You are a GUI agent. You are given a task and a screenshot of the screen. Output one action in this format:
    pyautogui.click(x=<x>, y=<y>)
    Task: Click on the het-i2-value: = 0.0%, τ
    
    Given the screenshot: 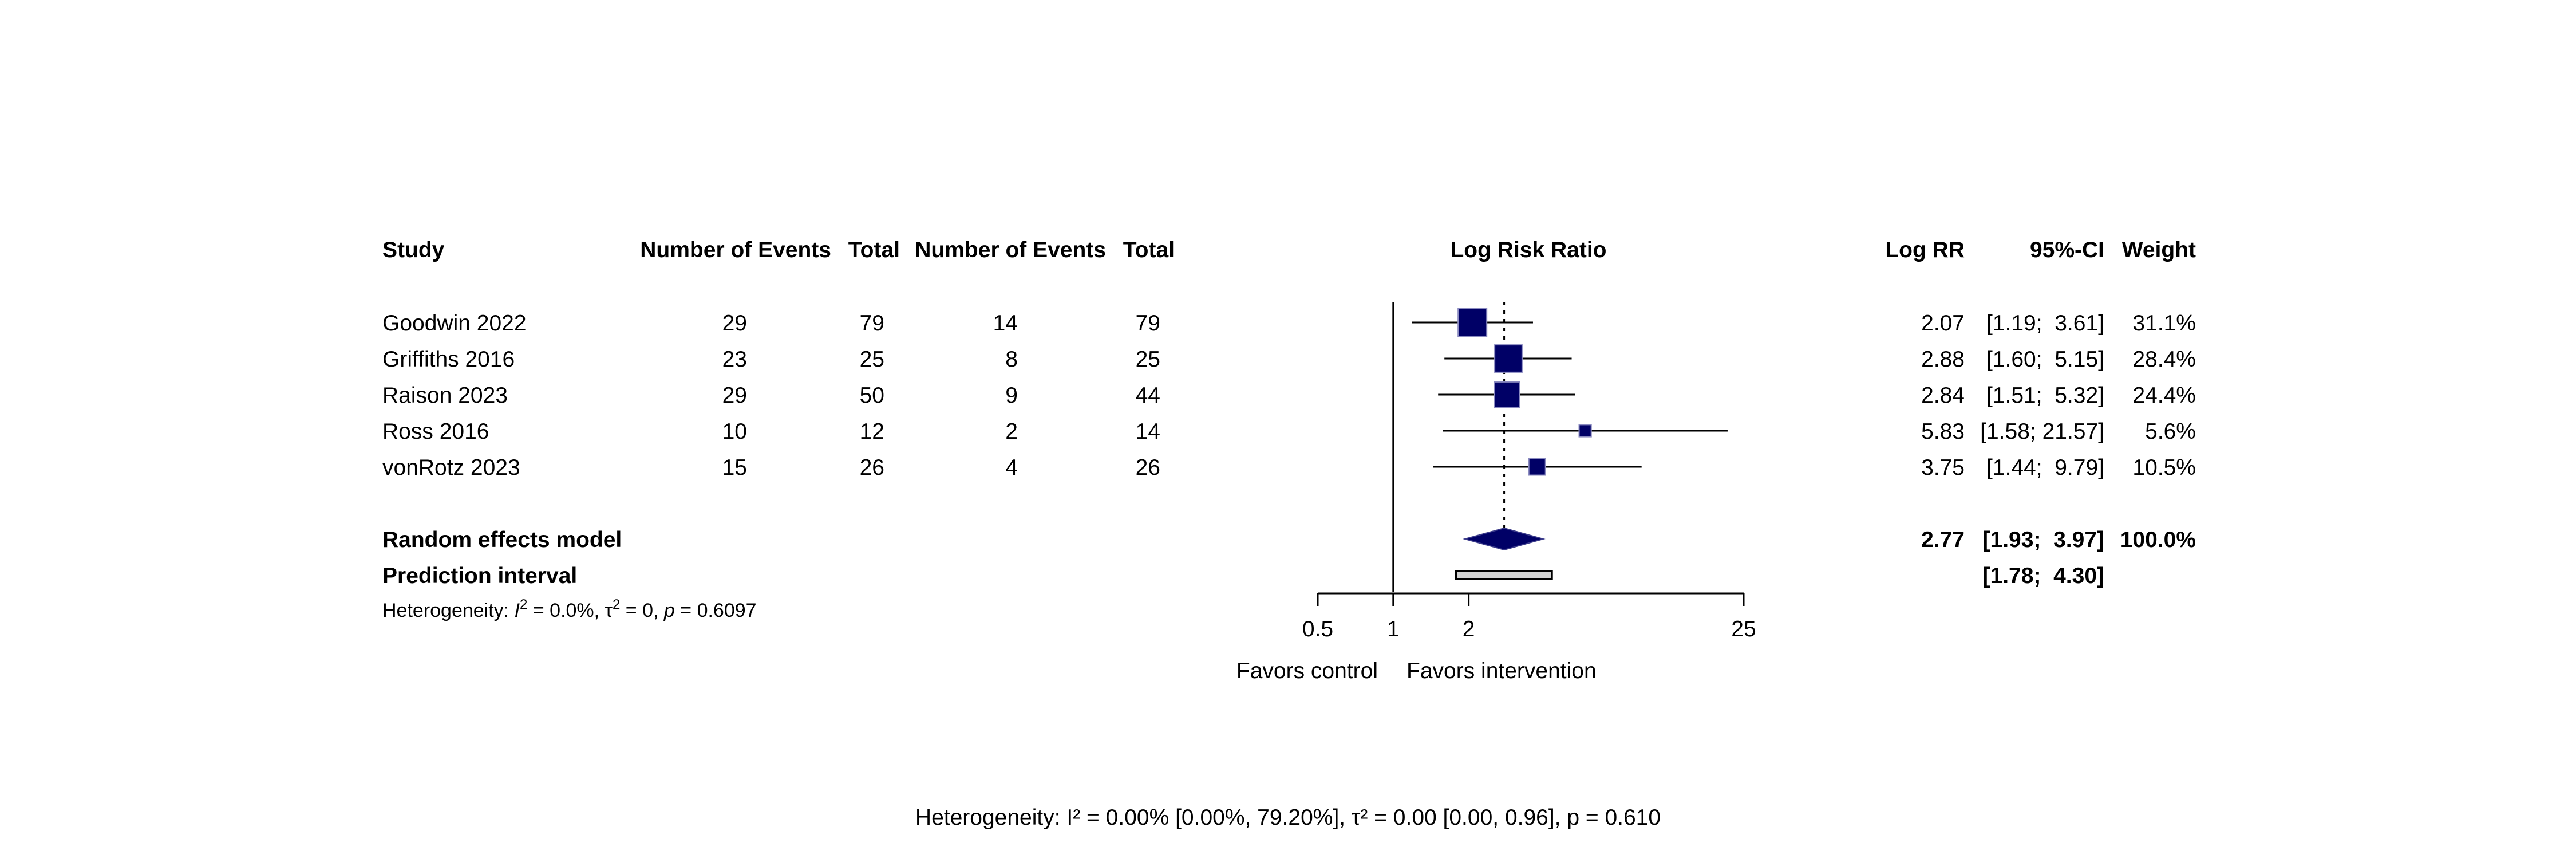 What is the action you would take?
    pyautogui.click(x=570, y=611)
    